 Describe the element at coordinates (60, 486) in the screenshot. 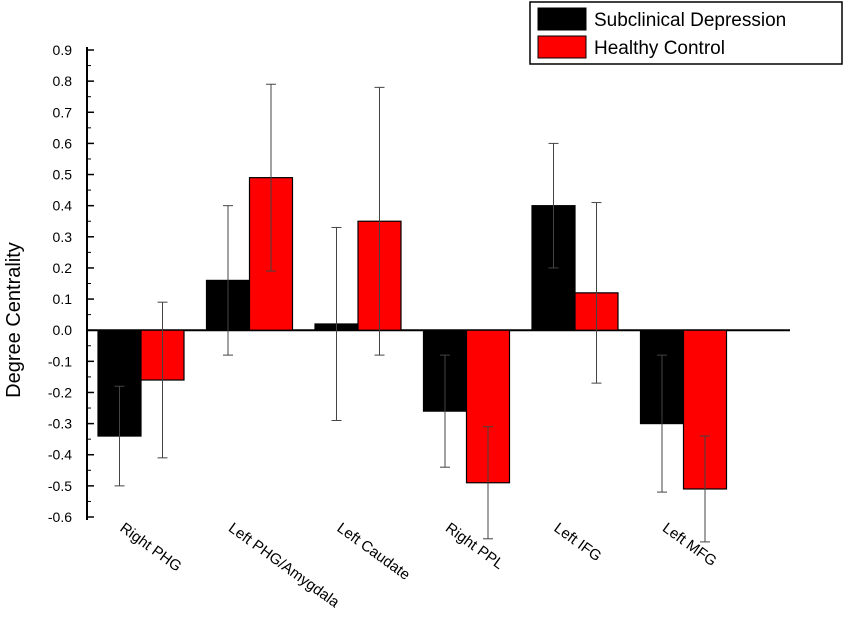

I see `y-tick-label: -0.5` at that location.